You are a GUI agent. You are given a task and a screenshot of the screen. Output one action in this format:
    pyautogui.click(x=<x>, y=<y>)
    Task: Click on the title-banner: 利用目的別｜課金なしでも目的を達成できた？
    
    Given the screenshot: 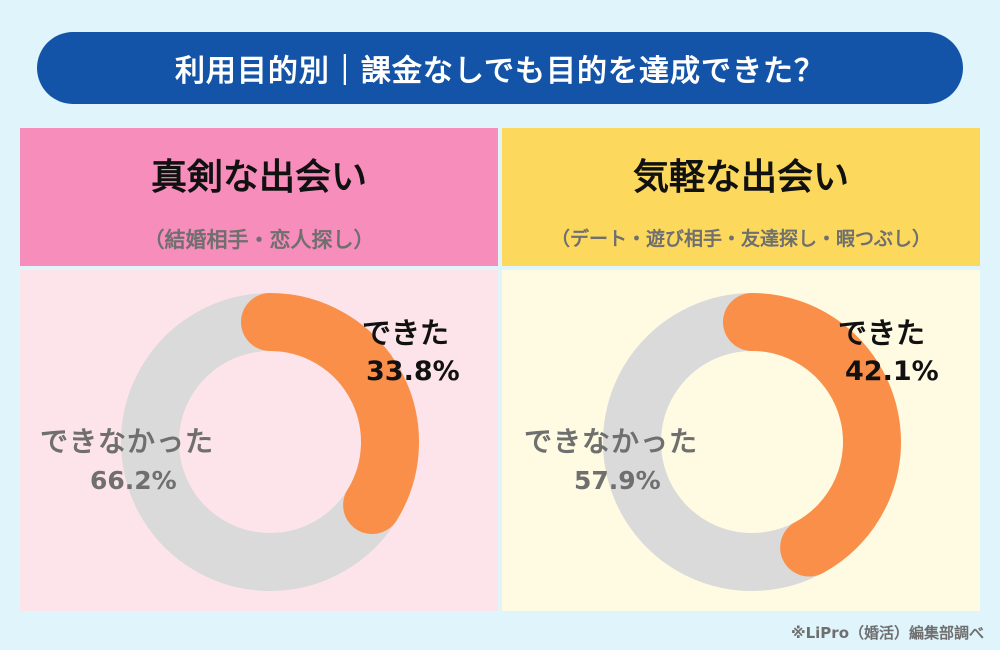 What is the action you would take?
    pyautogui.click(x=500, y=68)
    